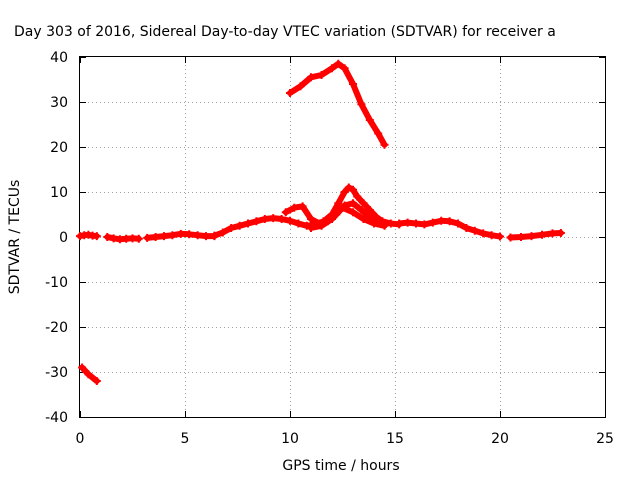 The height and width of the screenshot is (480, 640). Describe the element at coordinates (56, 373) in the screenshot. I see `y-tick-label: -30` at that location.